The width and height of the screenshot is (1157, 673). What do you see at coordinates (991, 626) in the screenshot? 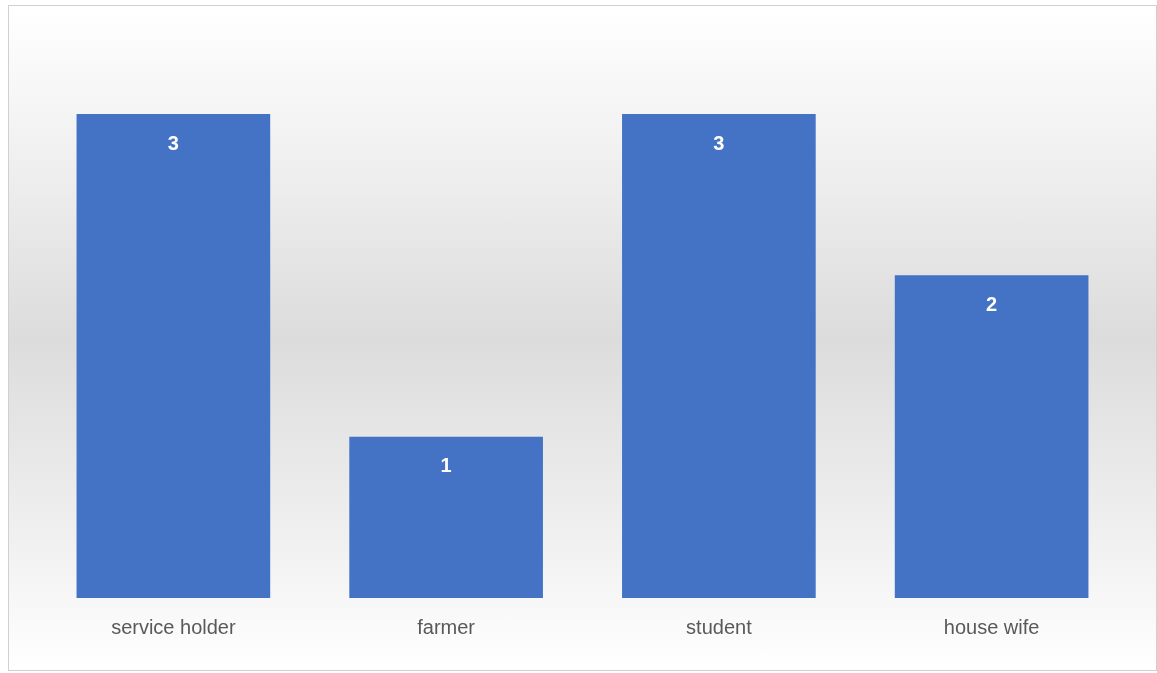
I see `x-tick-label: house wife` at bounding box center [991, 626].